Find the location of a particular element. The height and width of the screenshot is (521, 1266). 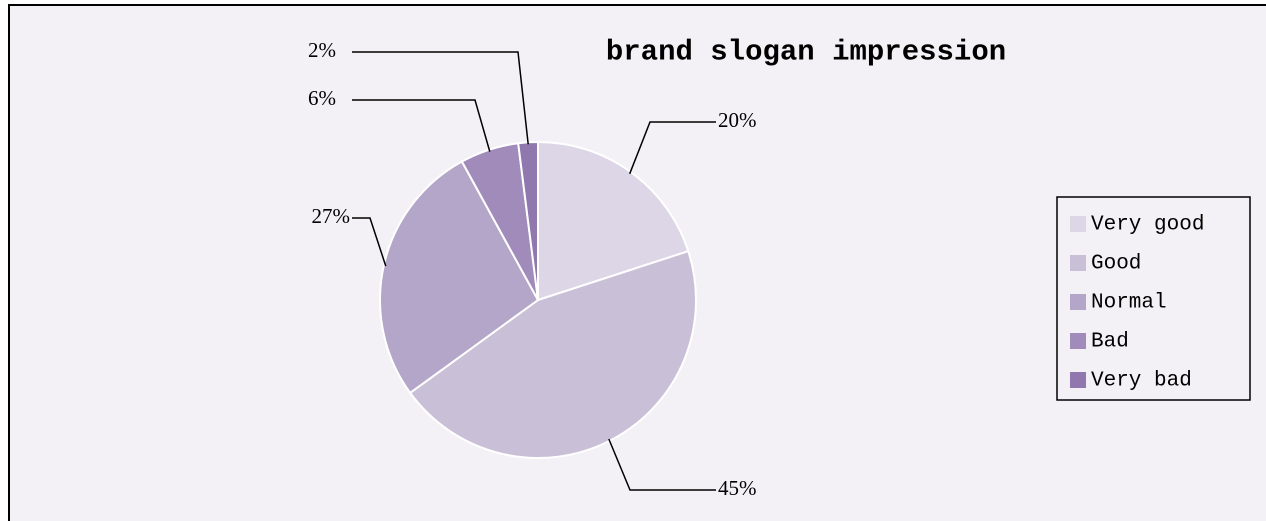

pie-slice is located at coordinates (459, 277).